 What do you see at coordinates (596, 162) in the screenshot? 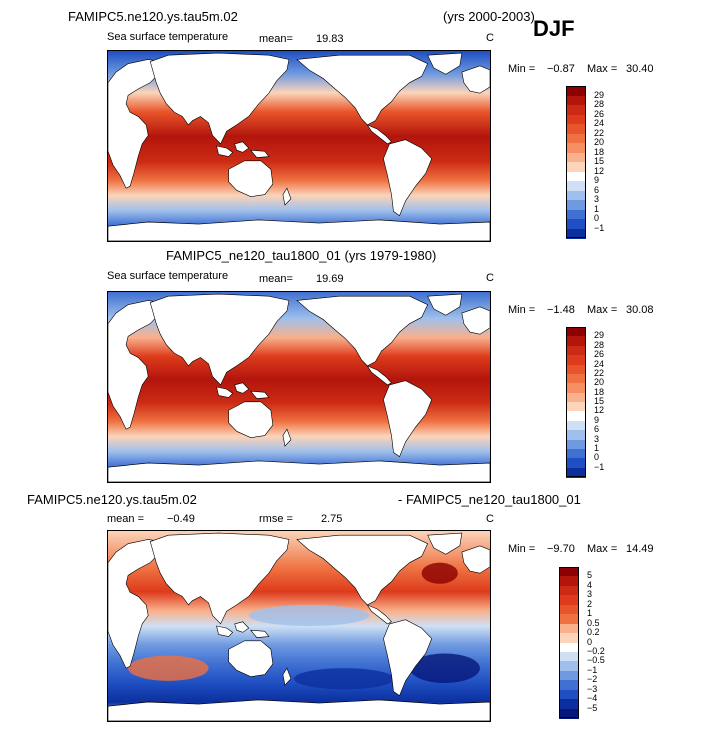
I see `colorbar-abs-1: 29 28 26 24 22 20 18 15 12 9 6 3 1 0 −1` at bounding box center [596, 162].